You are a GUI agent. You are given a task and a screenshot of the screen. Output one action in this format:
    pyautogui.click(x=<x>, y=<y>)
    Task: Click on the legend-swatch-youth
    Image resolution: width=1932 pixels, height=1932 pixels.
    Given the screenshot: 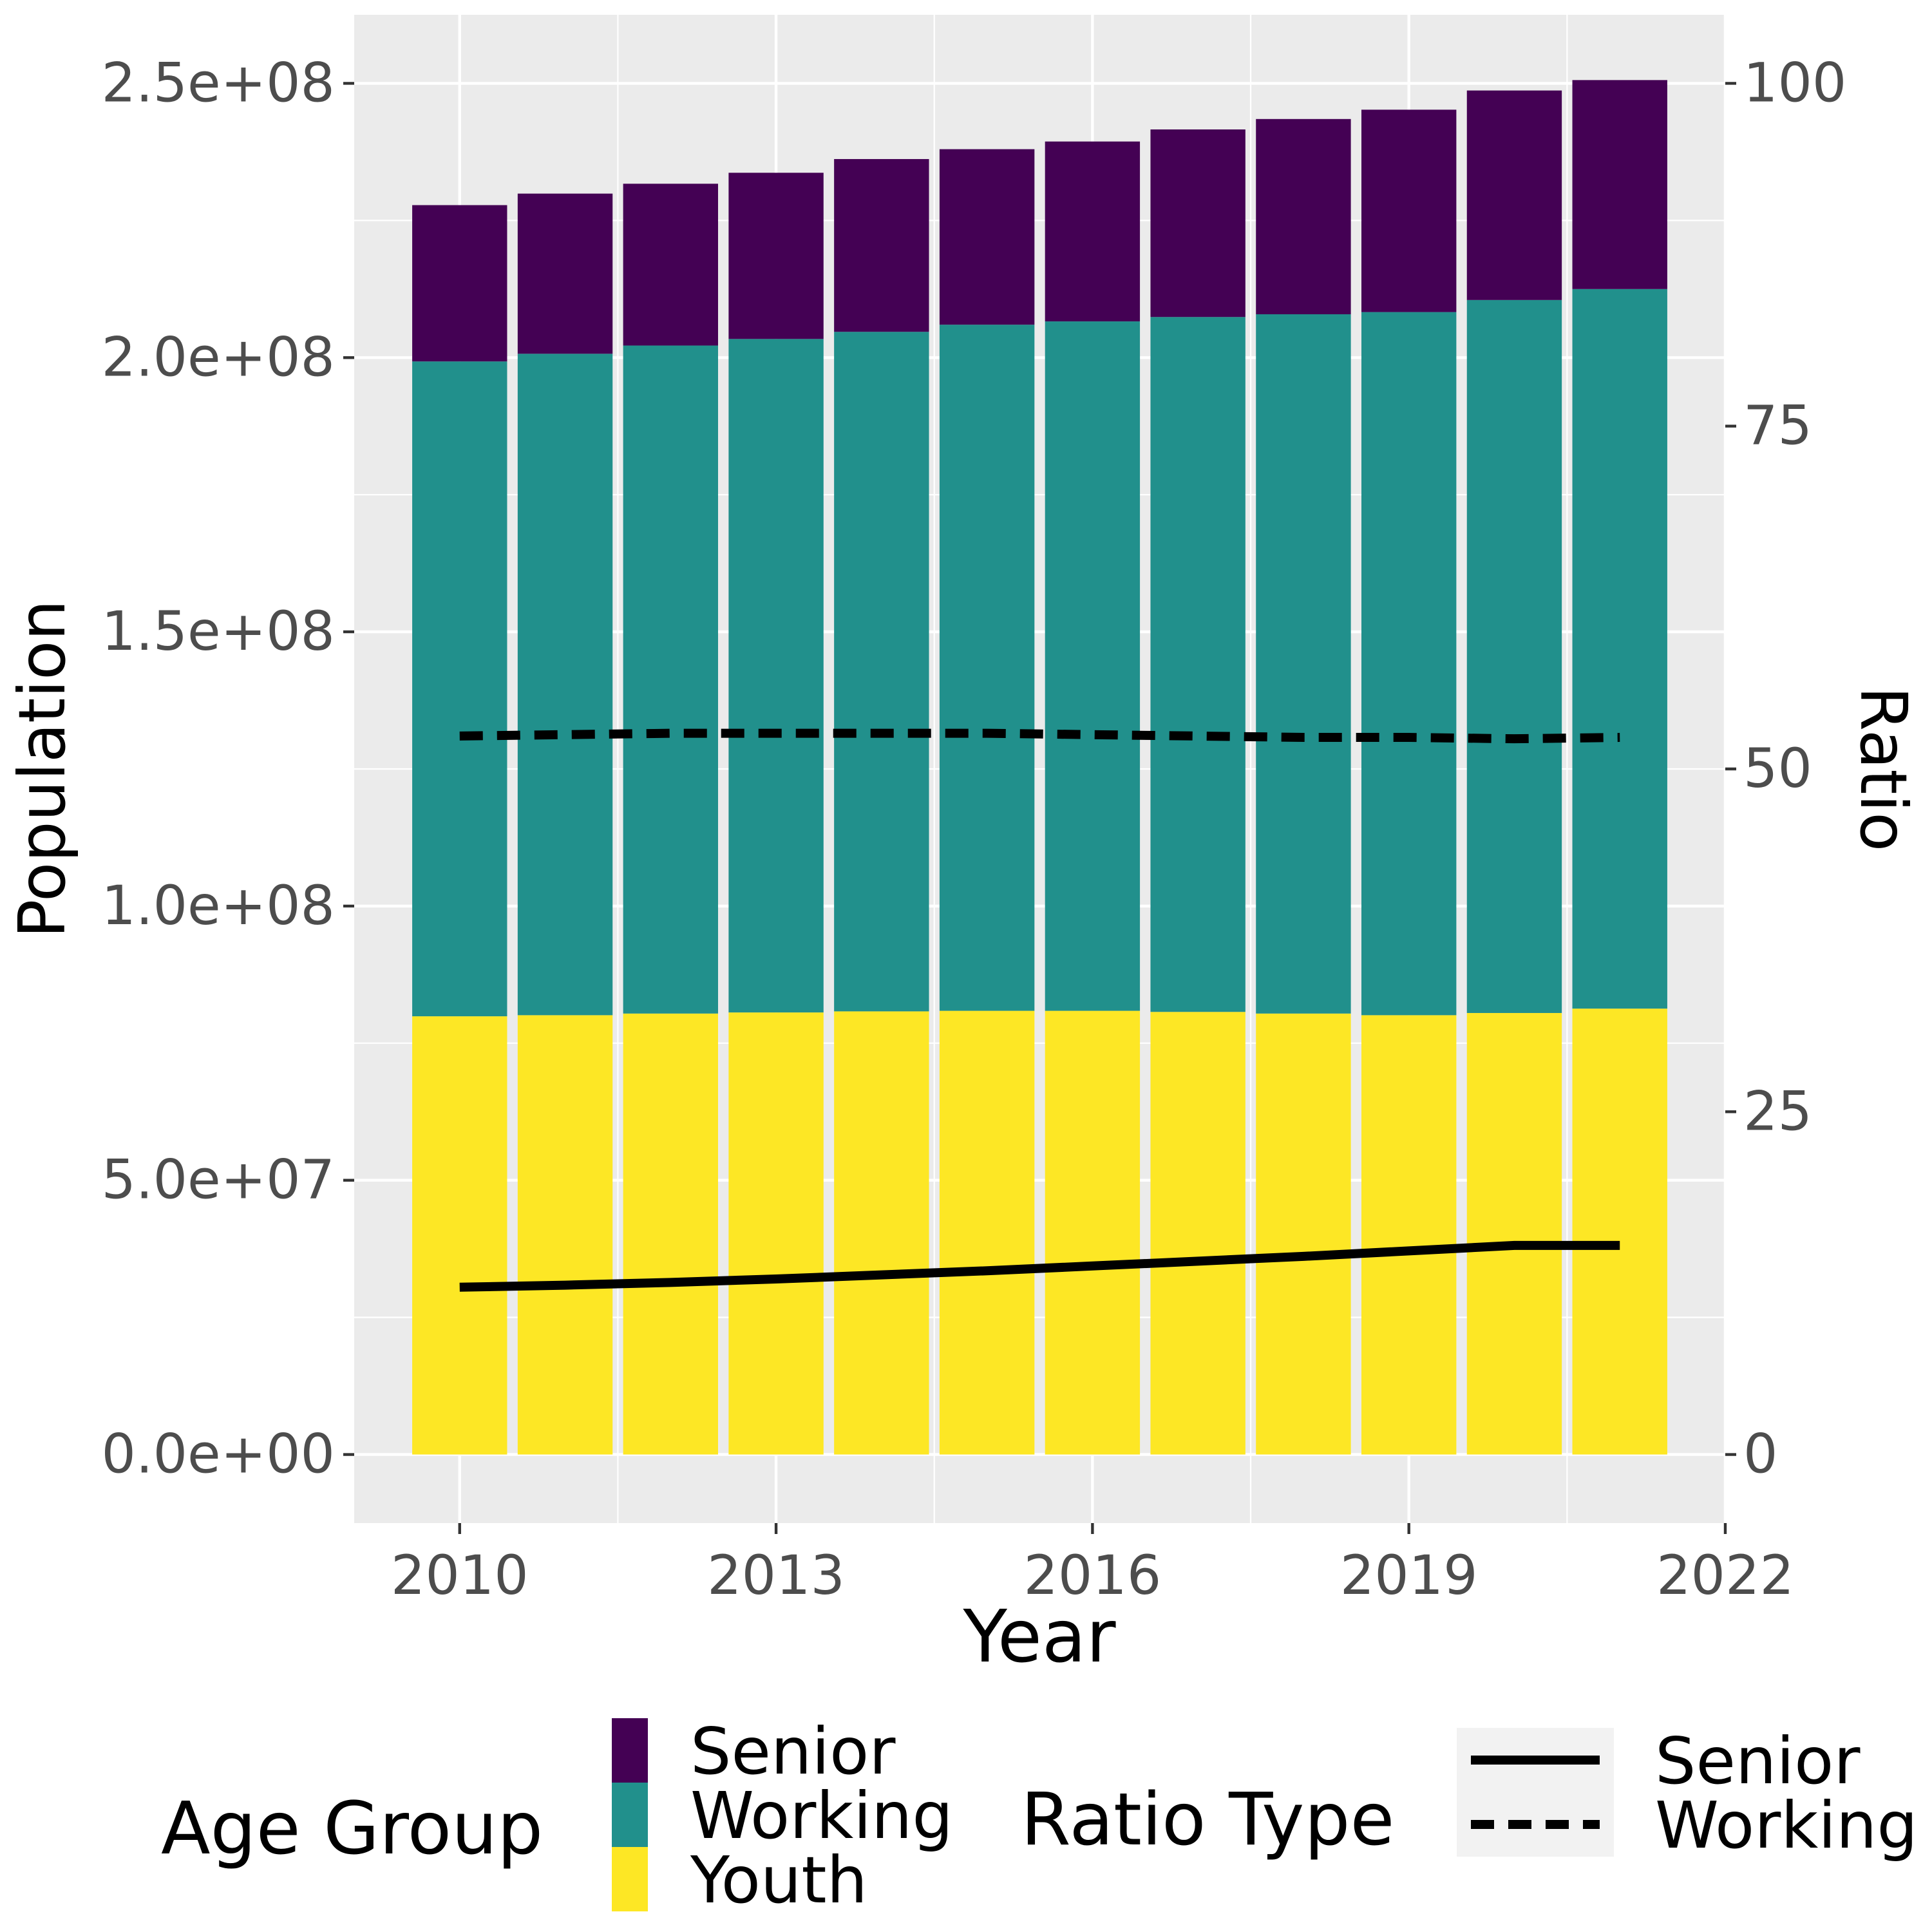 What is the action you would take?
    pyautogui.click(x=630, y=1879)
    